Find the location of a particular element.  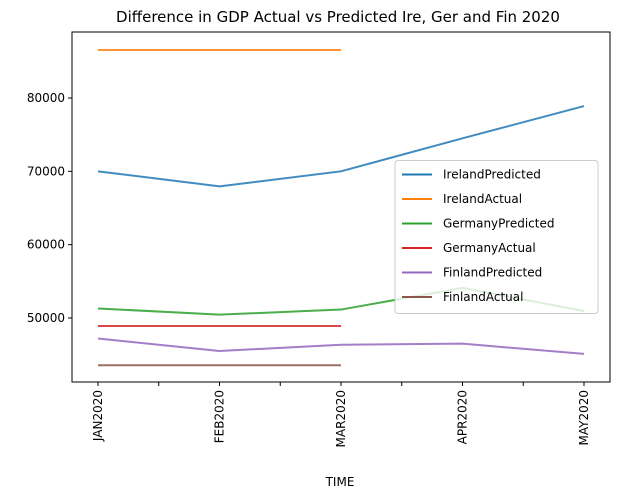

x-tick-label: MAY2020 is located at coordinates (584, 418).